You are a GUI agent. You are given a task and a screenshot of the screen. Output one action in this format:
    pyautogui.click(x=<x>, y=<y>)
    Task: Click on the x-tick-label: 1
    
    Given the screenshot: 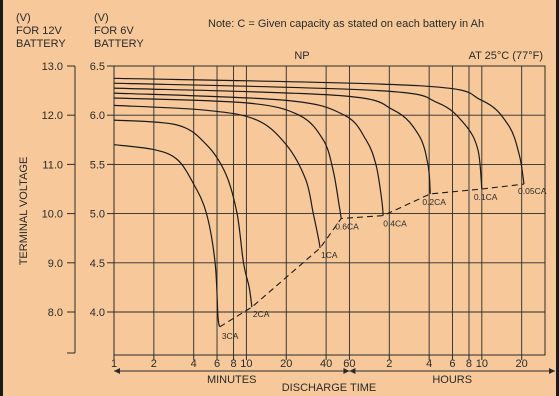 What is the action you would take?
    pyautogui.click(x=114, y=364)
    